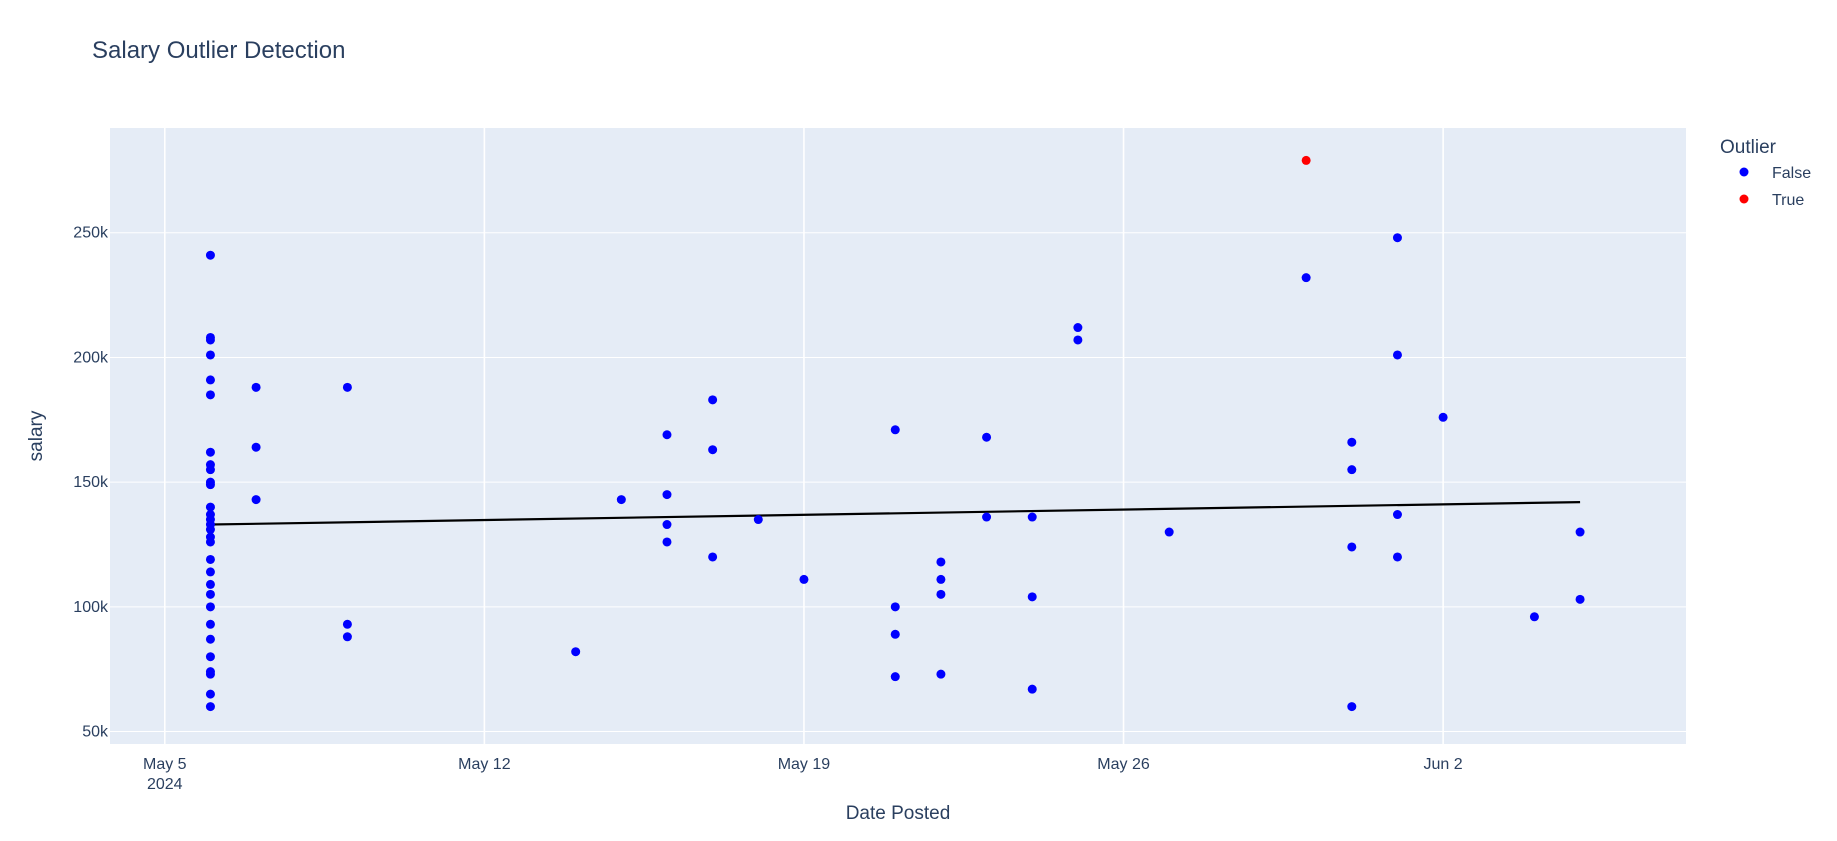 The width and height of the screenshot is (1837, 841). What do you see at coordinates (91, 607) in the screenshot?
I see `y-tick-label: 100k` at bounding box center [91, 607].